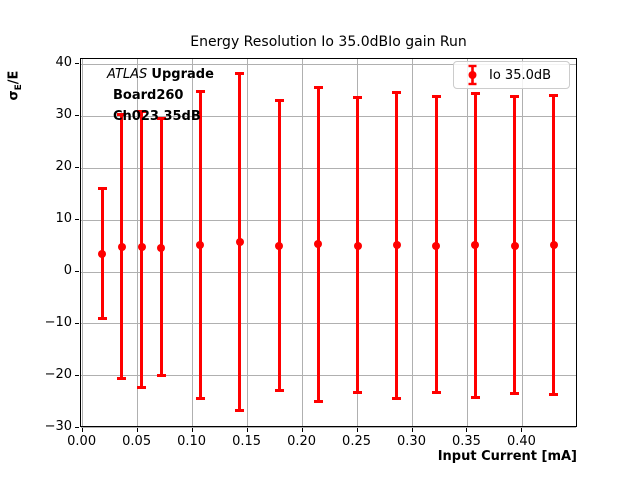 The width and height of the screenshot is (640, 480). What do you see at coordinates (182, 74) in the screenshot?
I see `upgrade-label: Upgrade` at bounding box center [182, 74].